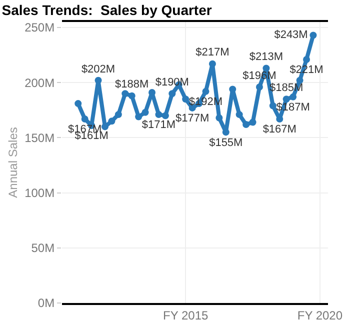 This screenshot has width=348, height=331. I want to click on data-label: $171M, so click(159, 125).